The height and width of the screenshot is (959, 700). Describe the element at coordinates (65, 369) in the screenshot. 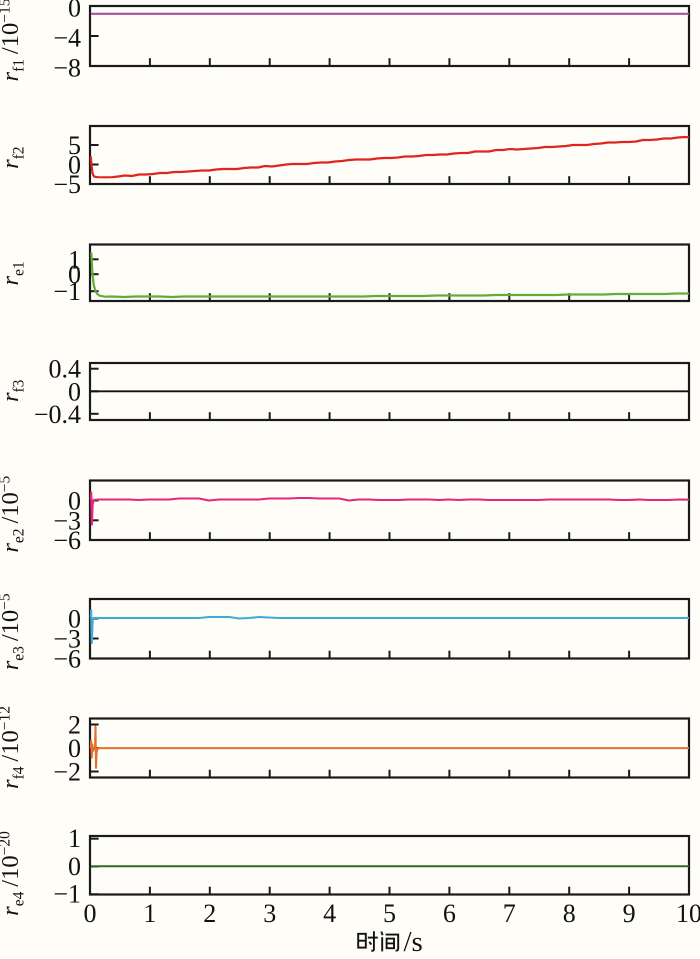

I see `svg-text: 0.4` at that location.